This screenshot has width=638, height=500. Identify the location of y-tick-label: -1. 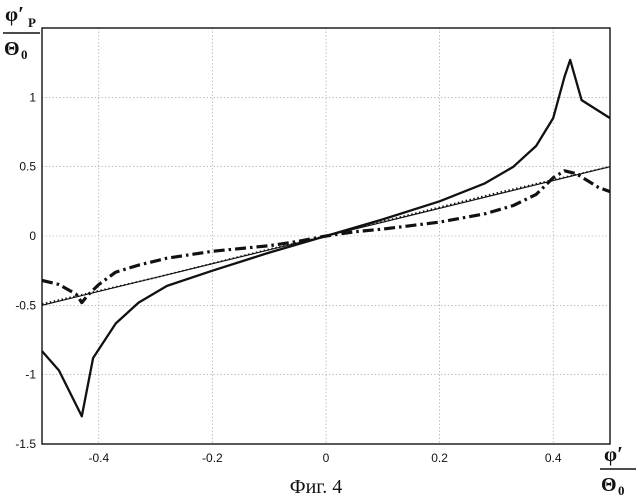
(30, 375).